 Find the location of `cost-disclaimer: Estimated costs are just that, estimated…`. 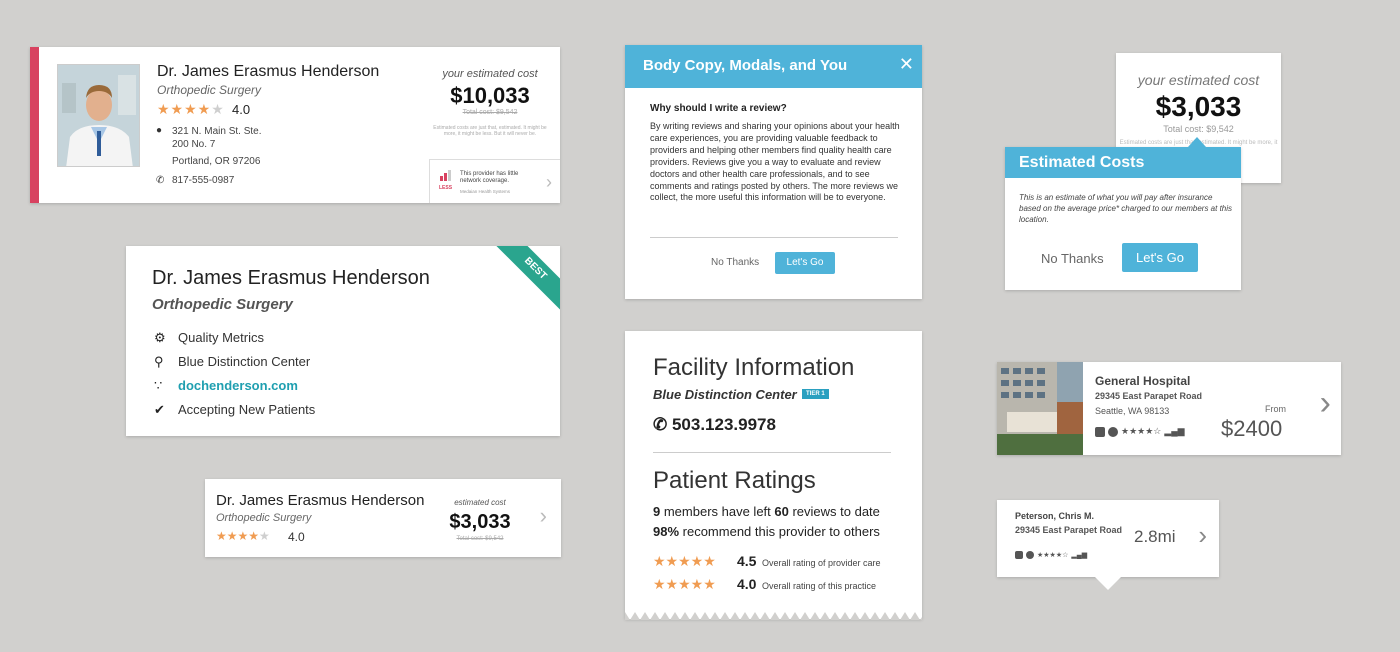

cost-disclaimer: Estimated costs are just that, estimated… is located at coordinates (490, 131).